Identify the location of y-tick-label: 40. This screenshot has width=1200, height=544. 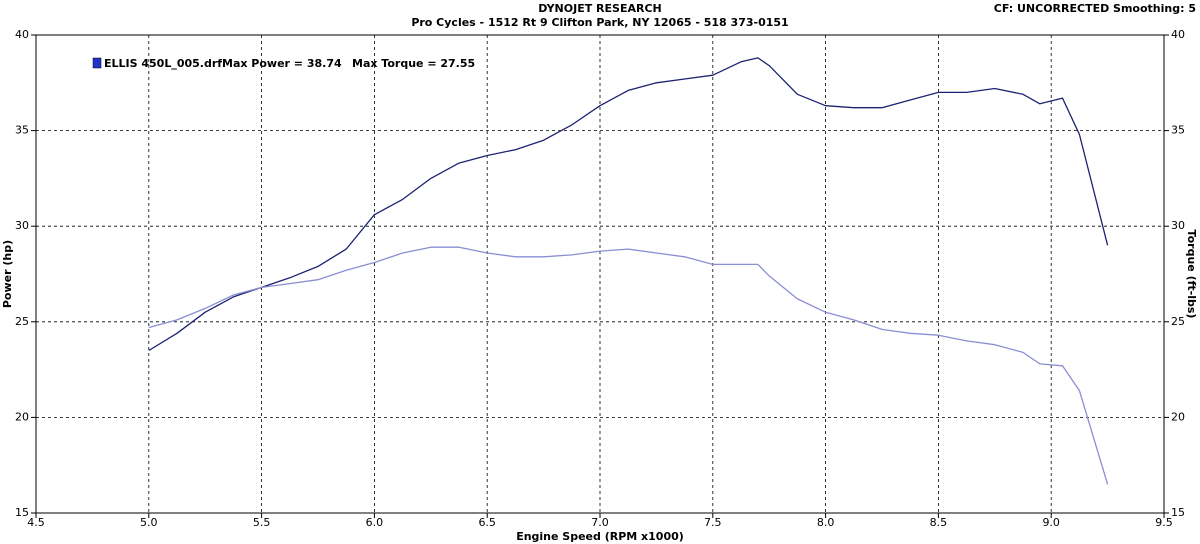
(22, 34).